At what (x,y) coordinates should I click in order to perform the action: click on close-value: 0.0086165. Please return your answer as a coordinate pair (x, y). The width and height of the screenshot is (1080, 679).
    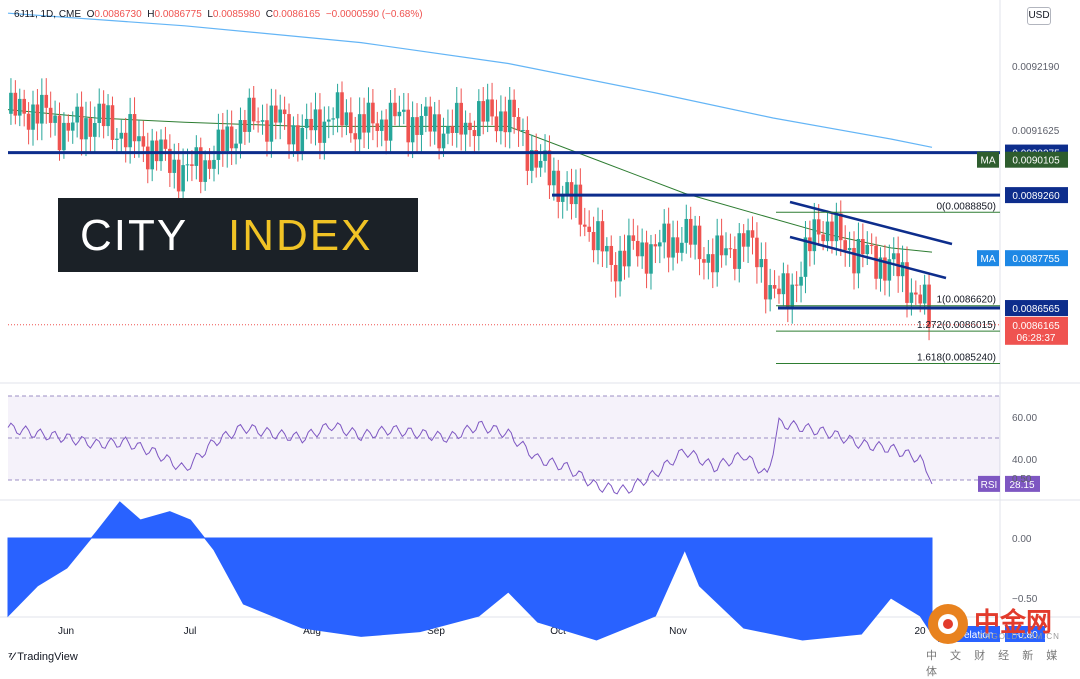
    Looking at the image, I should click on (296, 14).